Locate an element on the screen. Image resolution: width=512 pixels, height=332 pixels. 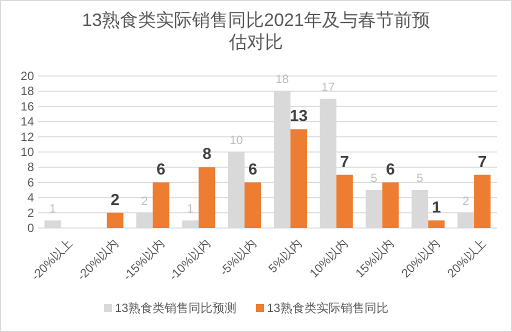
data-label: 10 is located at coordinates (237, 140).